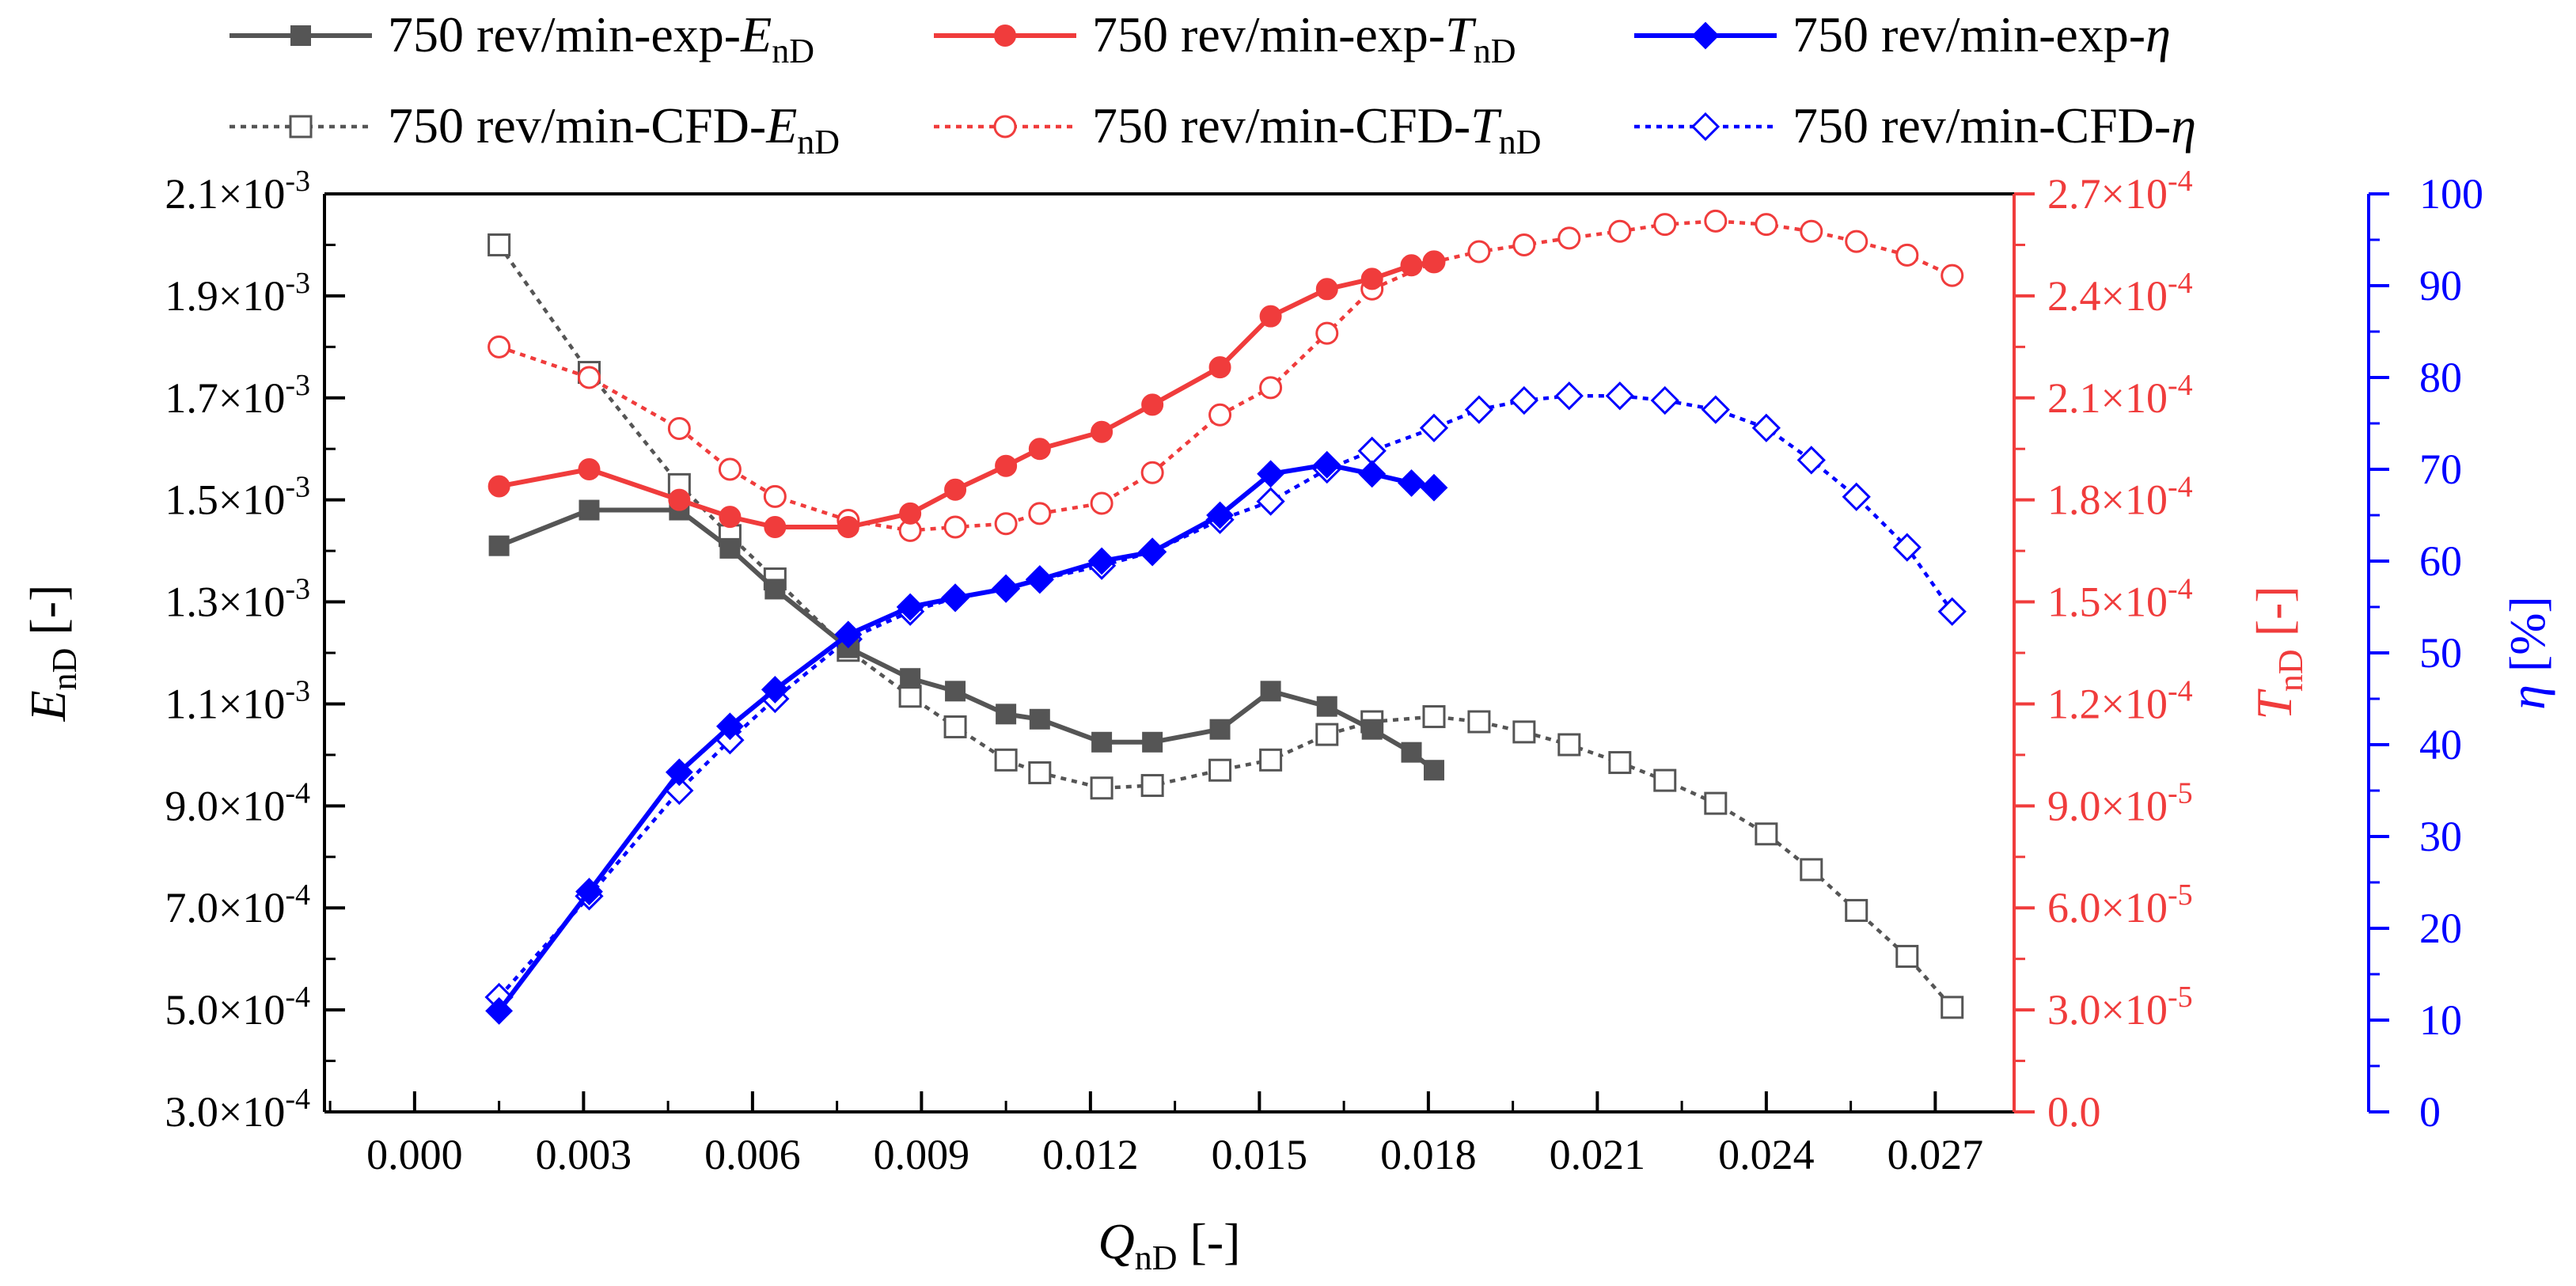 This screenshot has height=1286, width=2576. What do you see at coordinates (191, 398) in the screenshot?
I see `e-tick-label-mantissa: 1.7` at bounding box center [191, 398].